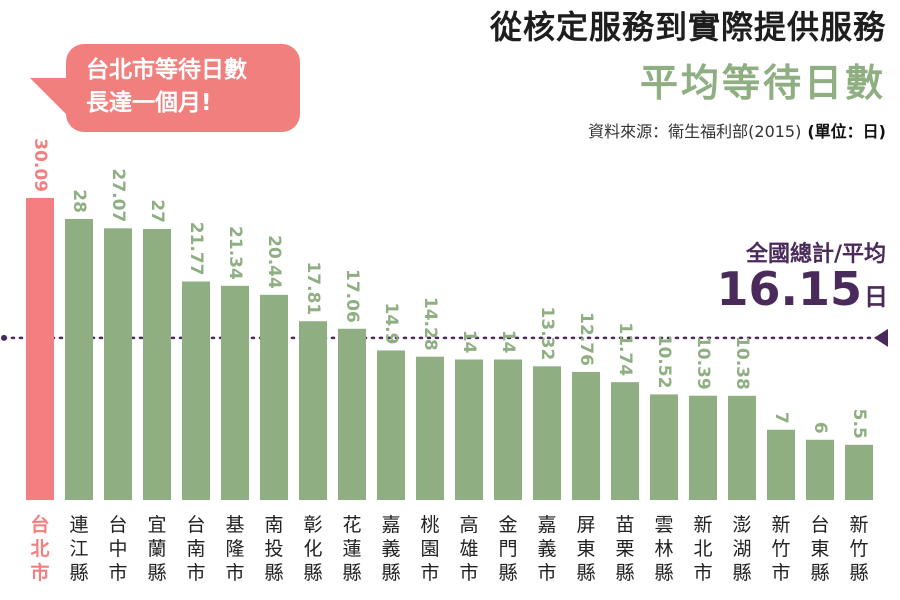  Describe the element at coordinates (624, 549) in the screenshot. I see `category-label-16: 苗栗縣` at that location.